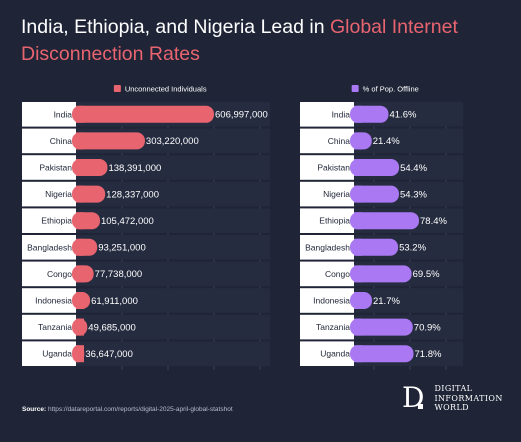 This screenshot has height=442, width=521. I want to click on logo: D DIGITAL INFORMATION WORLD, so click(452, 398).